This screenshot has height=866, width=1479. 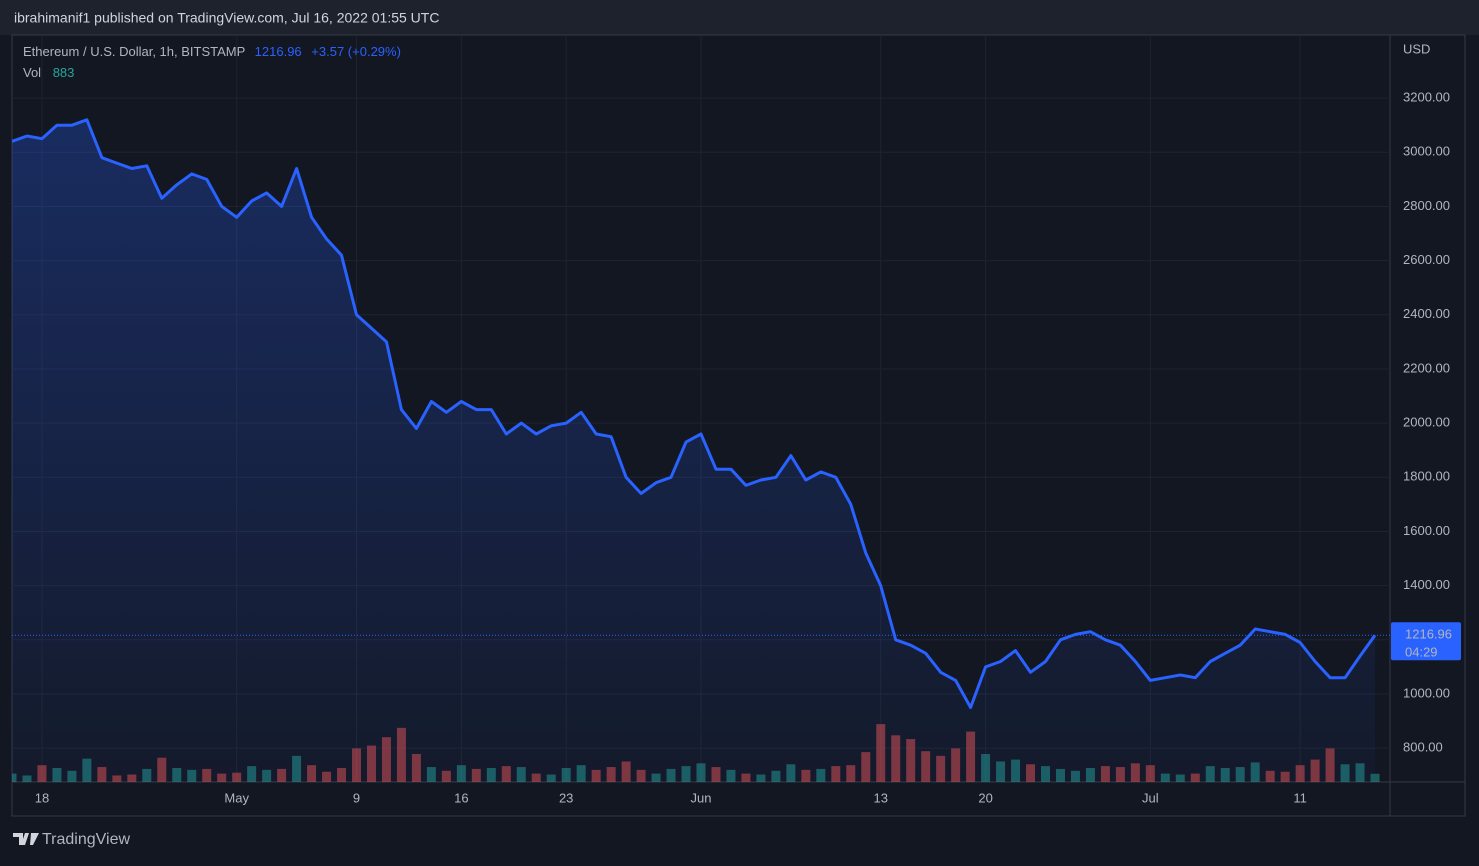 I want to click on y-tick-label: 1800.00, so click(x=1426, y=476).